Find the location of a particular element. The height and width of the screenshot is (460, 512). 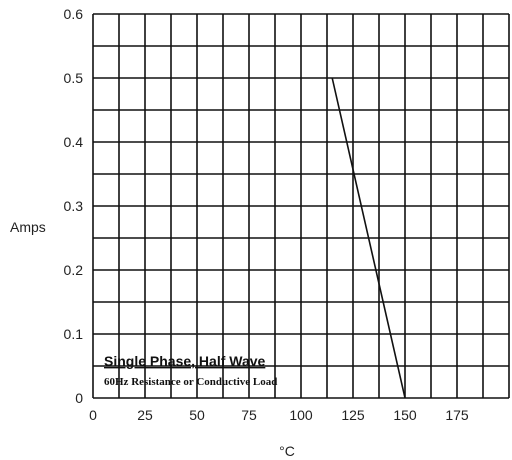

series-line is located at coordinates (368, 238).